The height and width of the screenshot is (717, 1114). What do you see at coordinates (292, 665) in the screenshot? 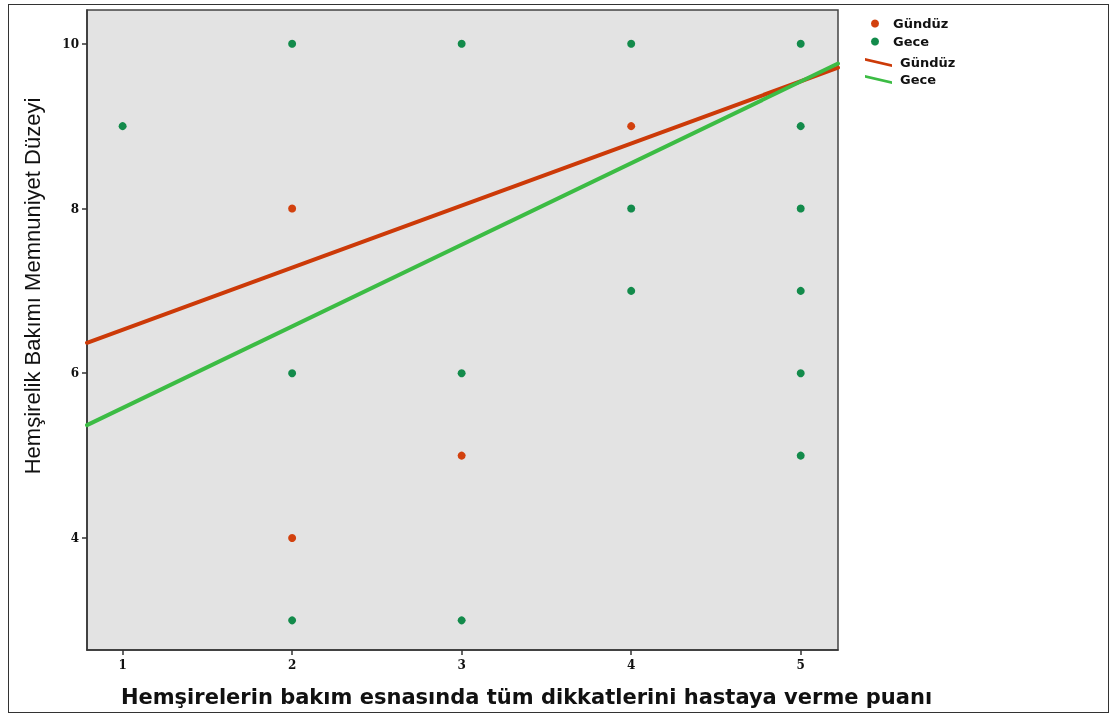
I see `x-tick-label: 2` at bounding box center [292, 665].